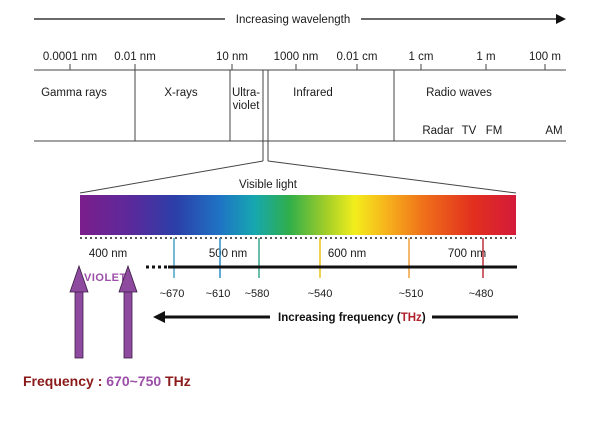  I want to click on wavelength-arrow: Increasing wavelength, so click(300, 20).